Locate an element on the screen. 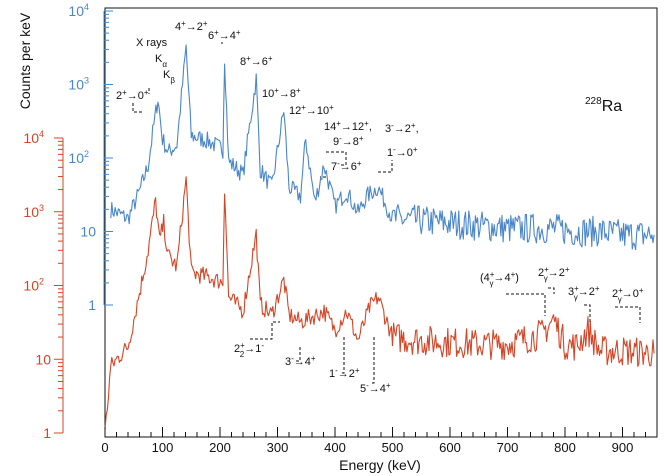 This screenshot has width=664, height=476. y-tick-label-blue: 10³ is located at coordinates (78, 84).